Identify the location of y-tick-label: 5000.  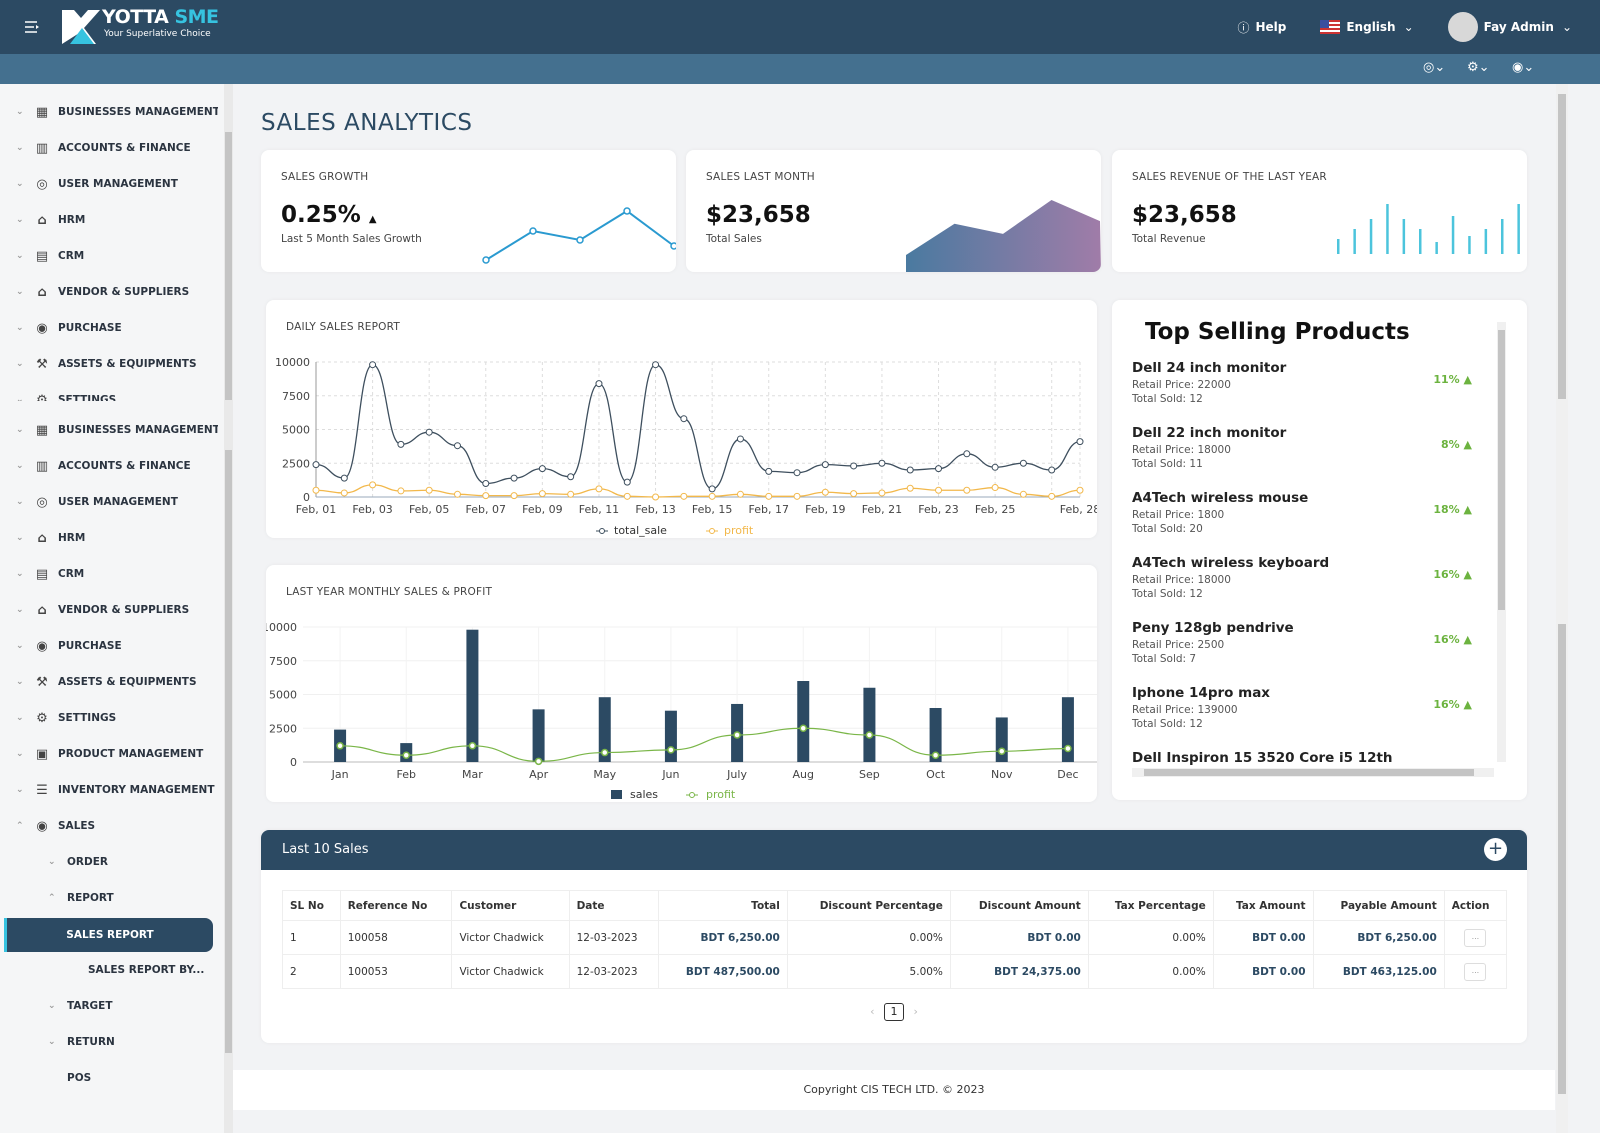
(296, 430).